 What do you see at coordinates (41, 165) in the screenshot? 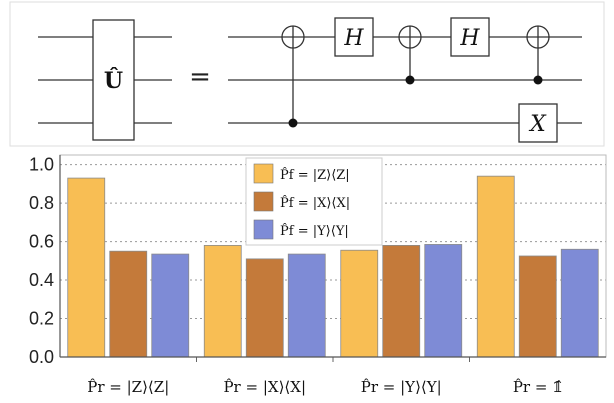
I see `y-tick-label: 1.0` at bounding box center [41, 165].